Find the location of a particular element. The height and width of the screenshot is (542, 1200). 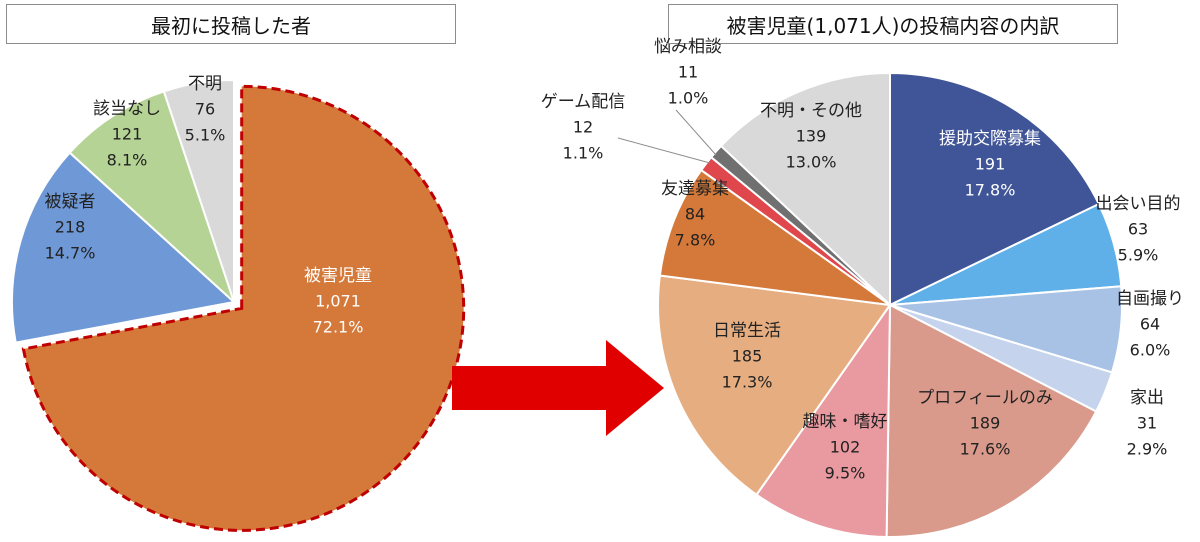

label-right-9-name: 悩み相談 is located at coordinates (688, 47).